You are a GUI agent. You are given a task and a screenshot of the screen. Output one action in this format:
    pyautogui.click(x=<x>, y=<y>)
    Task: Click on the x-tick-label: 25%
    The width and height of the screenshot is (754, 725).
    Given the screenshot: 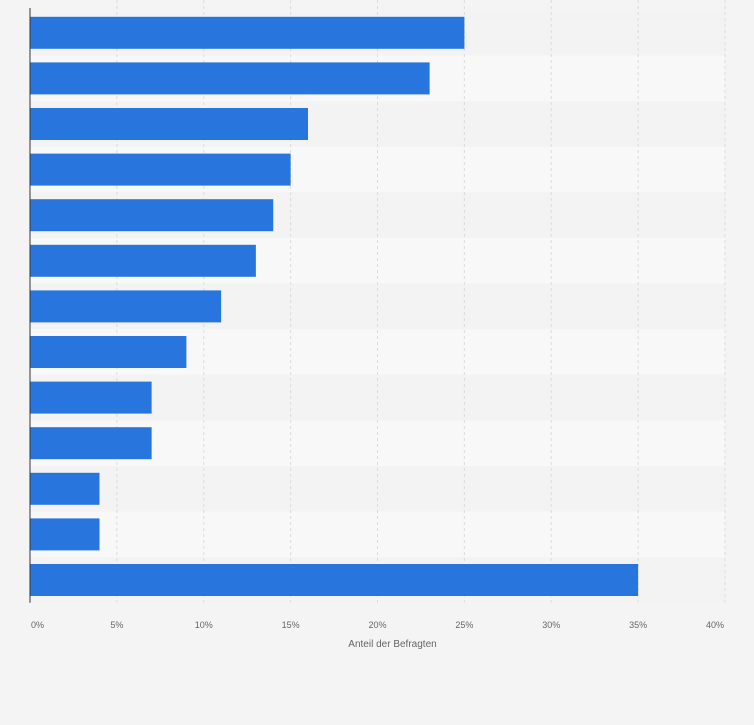 What is the action you would take?
    pyautogui.click(x=464, y=625)
    